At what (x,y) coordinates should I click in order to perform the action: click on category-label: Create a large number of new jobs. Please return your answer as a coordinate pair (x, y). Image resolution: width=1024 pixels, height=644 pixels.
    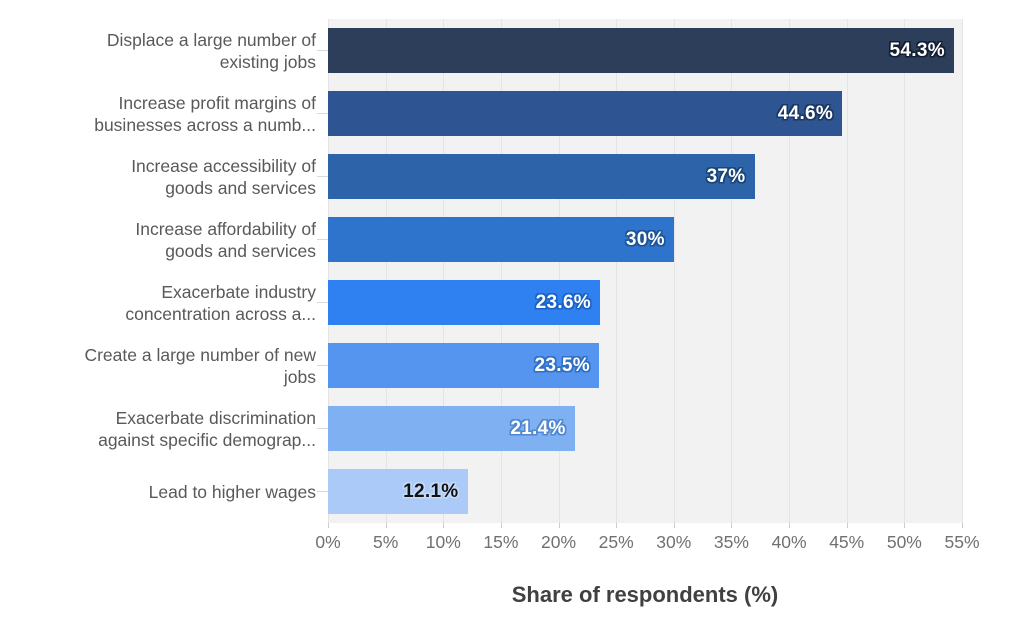
    Looking at the image, I should click on (200, 365).